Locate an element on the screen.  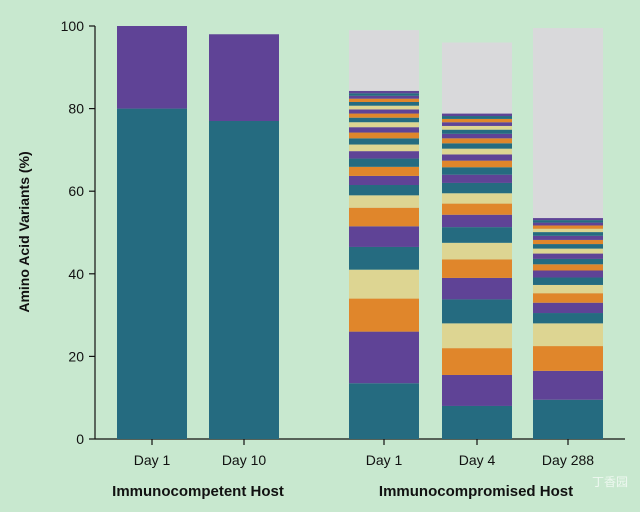
y-tick-label: 100 is located at coordinates (73, 26).